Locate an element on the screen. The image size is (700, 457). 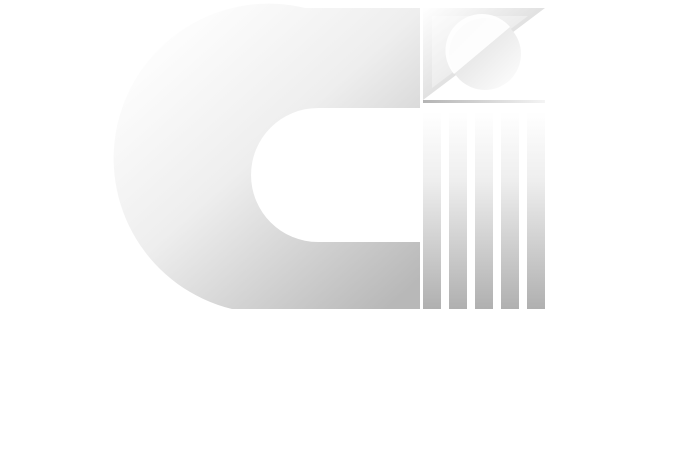
circle-slice is located at coordinates (477, 43).